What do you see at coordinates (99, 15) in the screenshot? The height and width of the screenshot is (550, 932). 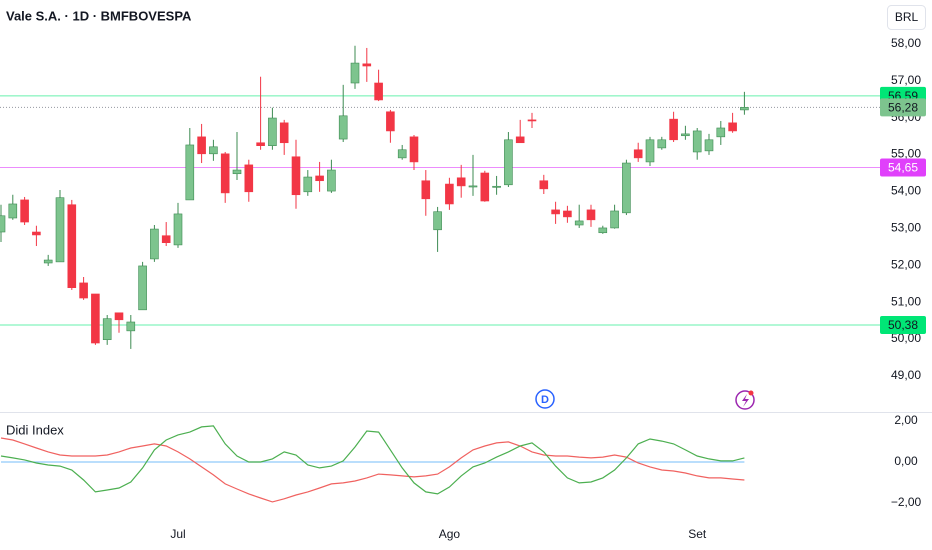 I see `chart-title: Vale S.A. · 1D · BMFBOVESPA` at bounding box center [99, 15].